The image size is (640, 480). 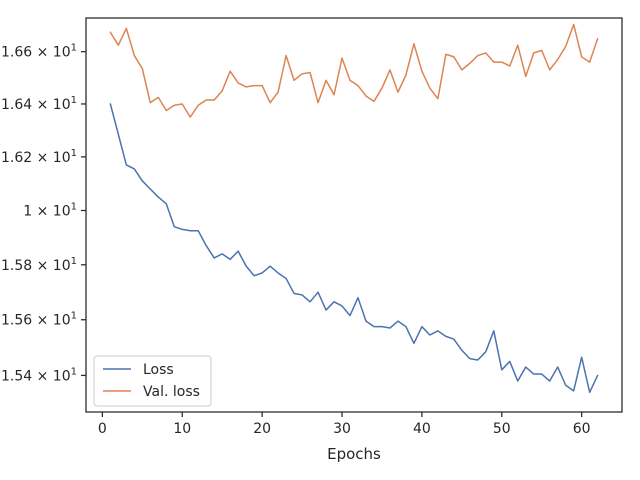 What do you see at coordinates (422, 429) in the screenshot?
I see `x-tick-label: 40` at bounding box center [422, 429].